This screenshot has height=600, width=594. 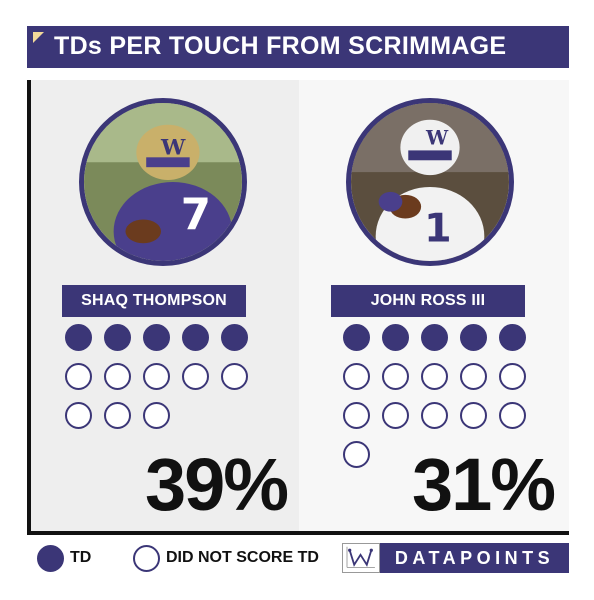 I want to click on svg-text: 1, so click(x=437, y=228).